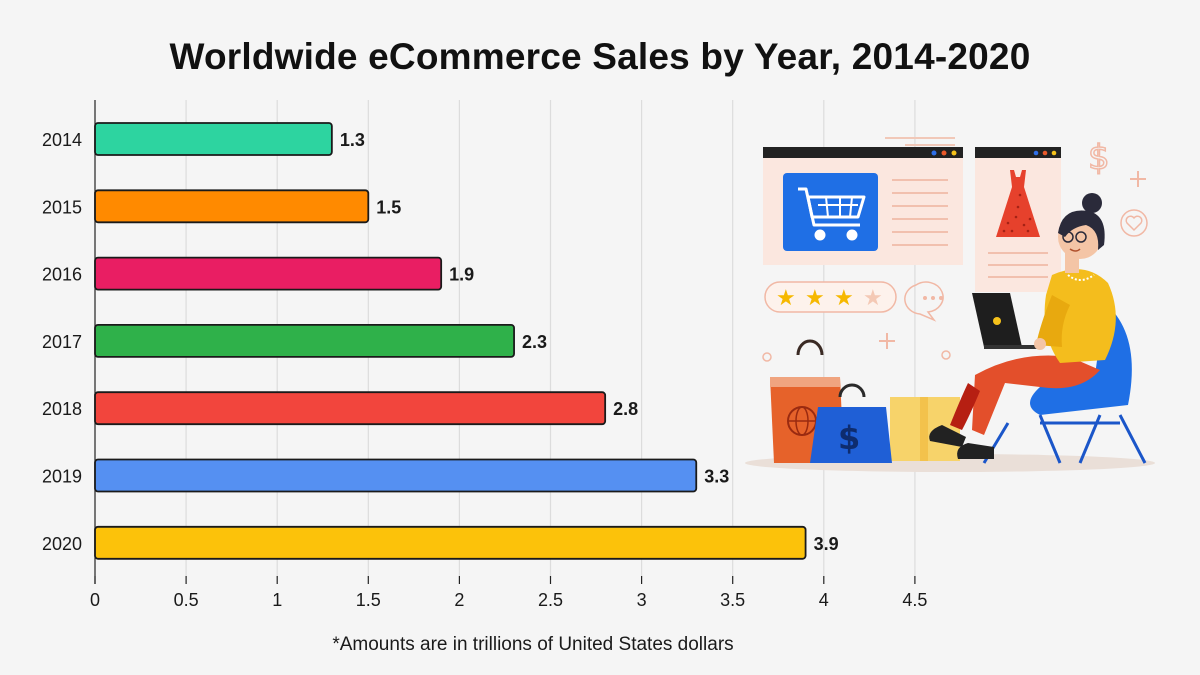 The width and height of the screenshot is (1200, 675). What do you see at coordinates (1018, 203) in the screenshot?
I see `dress-icon` at bounding box center [1018, 203].